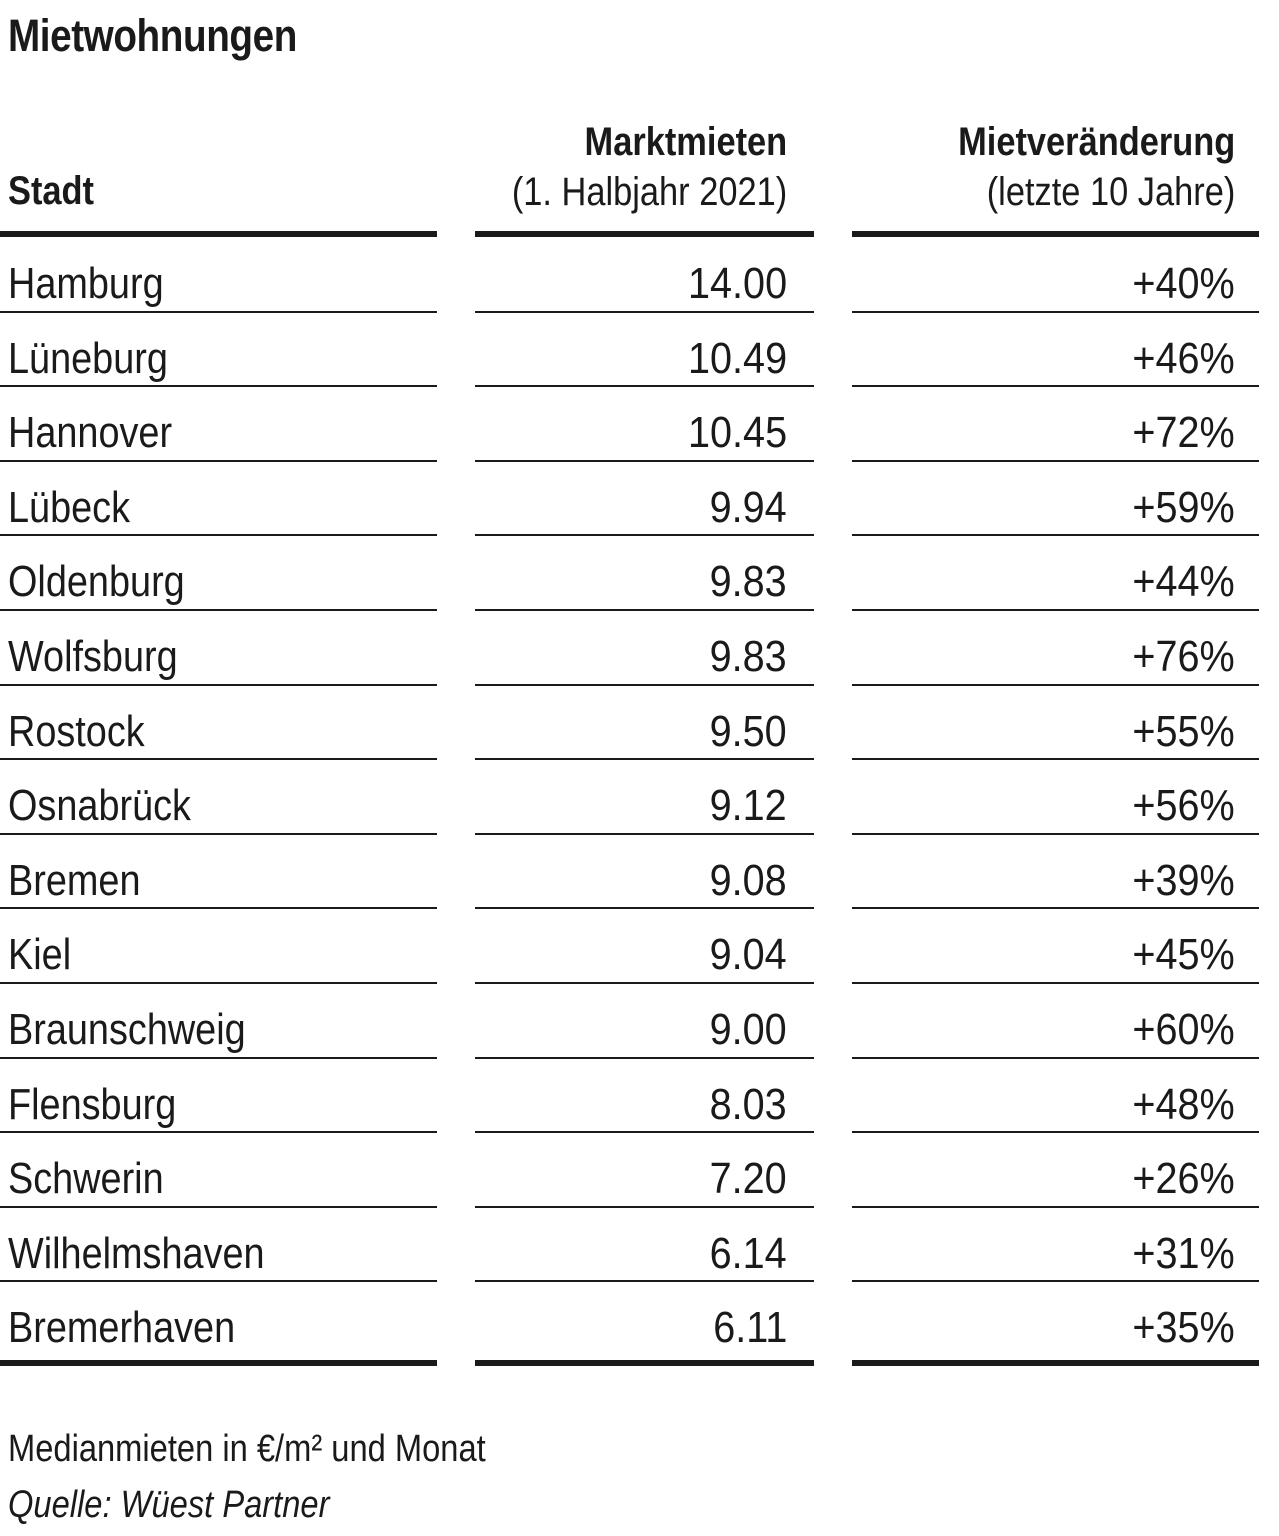  Describe the element at coordinates (127, 1029) in the screenshot. I see `city-cell: Braunschweig` at that location.